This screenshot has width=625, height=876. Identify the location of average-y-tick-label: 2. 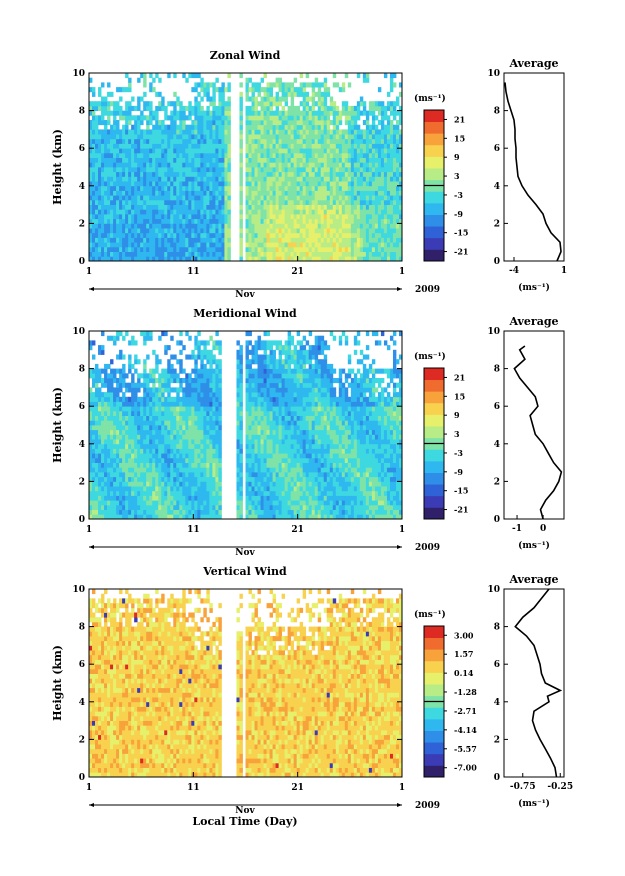
(497, 224).